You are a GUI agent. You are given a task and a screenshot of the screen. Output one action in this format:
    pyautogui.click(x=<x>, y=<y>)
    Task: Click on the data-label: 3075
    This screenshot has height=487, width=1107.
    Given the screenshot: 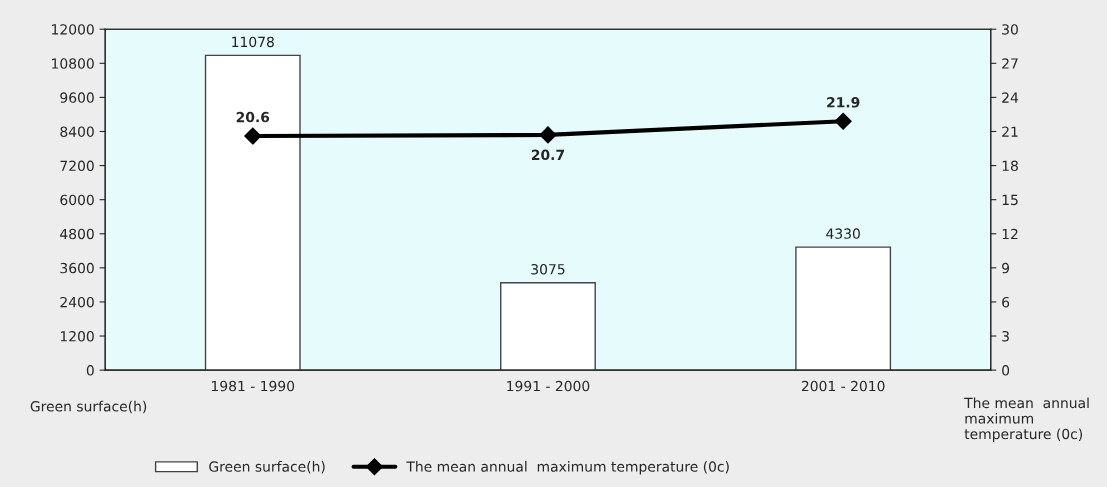 What is the action you would take?
    pyautogui.click(x=548, y=269)
    